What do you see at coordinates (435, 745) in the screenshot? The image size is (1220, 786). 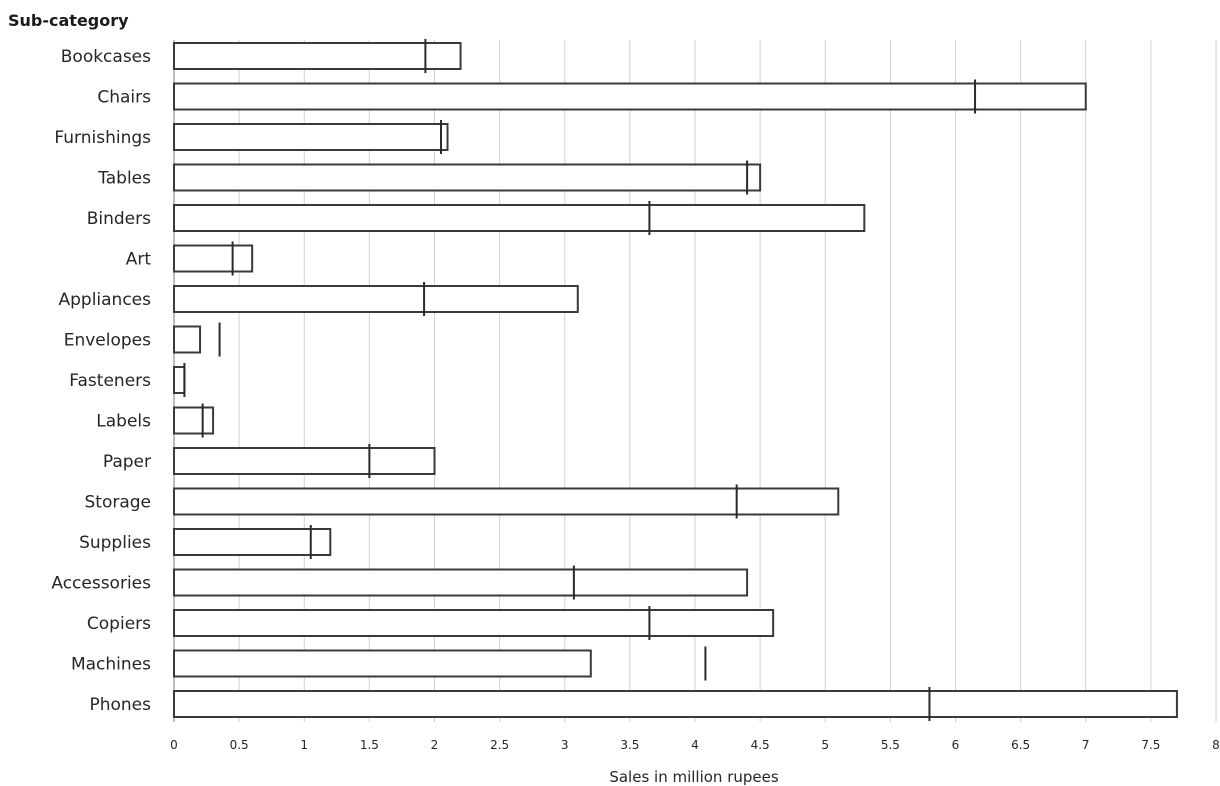 I see `x-tick-label: 2` at bounding box center [435, 745].